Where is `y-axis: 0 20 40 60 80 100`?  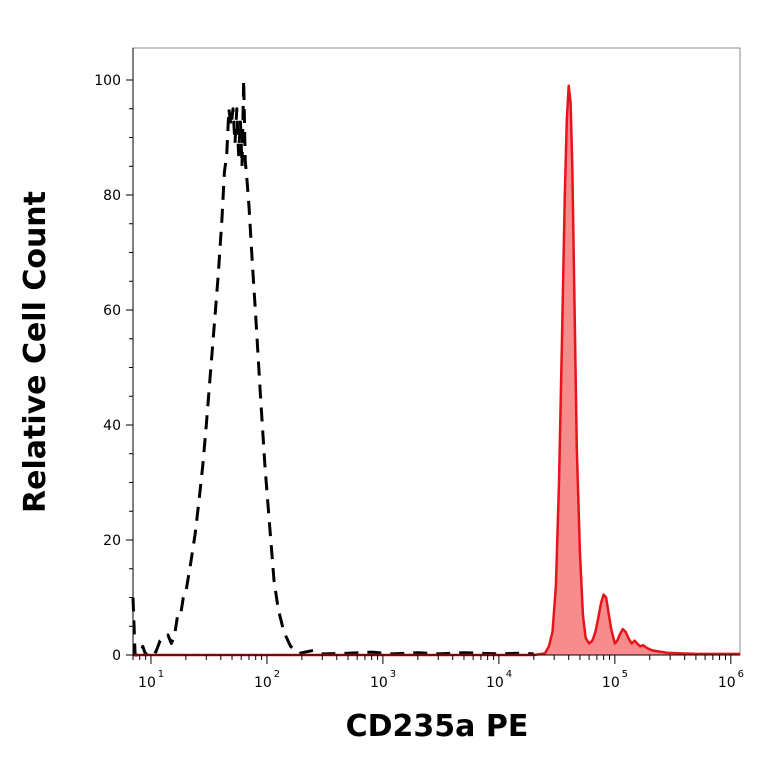
y-axis: 0 20 40 60 80 100 is located at coordinates (114, 356).